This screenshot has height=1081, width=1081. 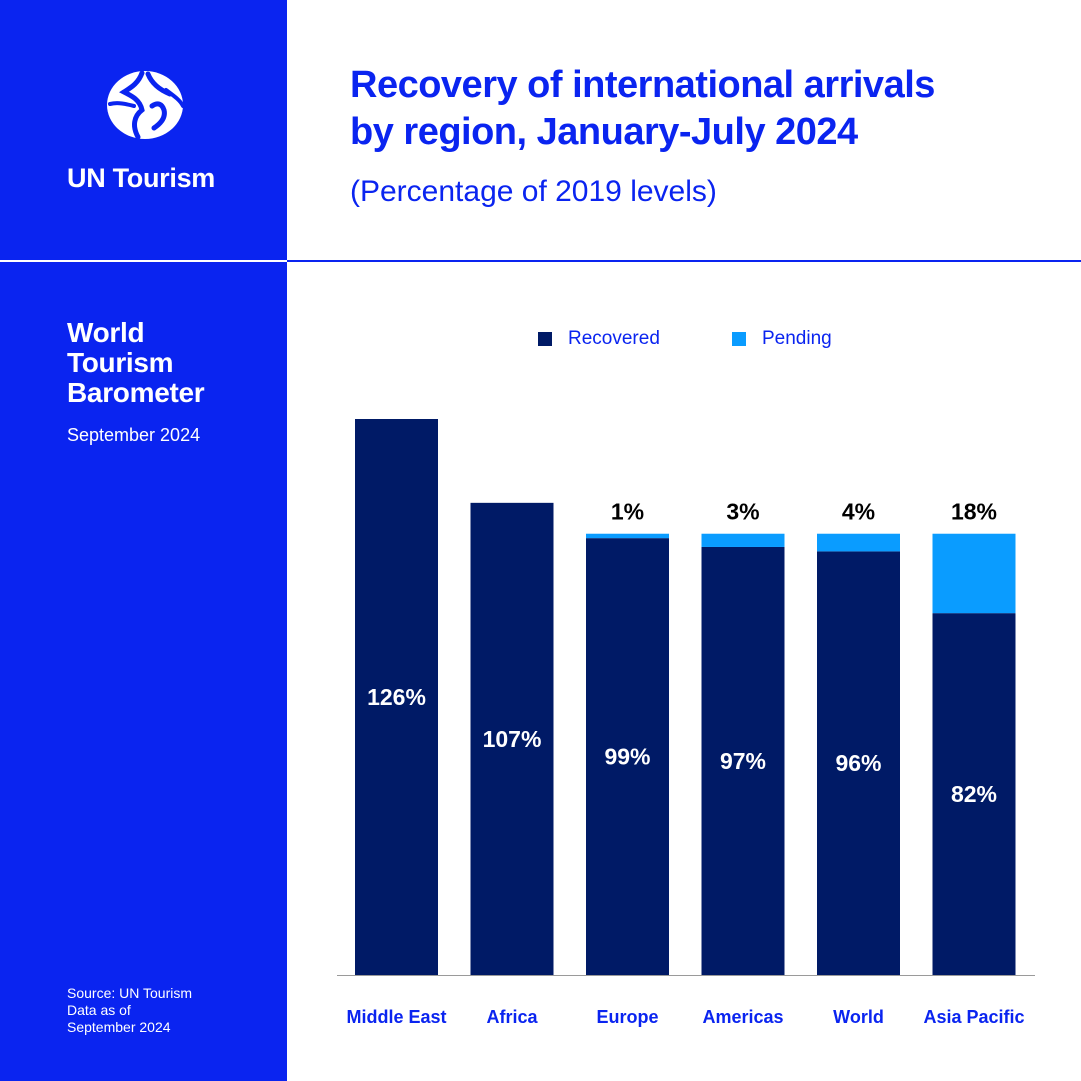 I want to click on x-tick-label: Americas, so click(x=742, y=1017).